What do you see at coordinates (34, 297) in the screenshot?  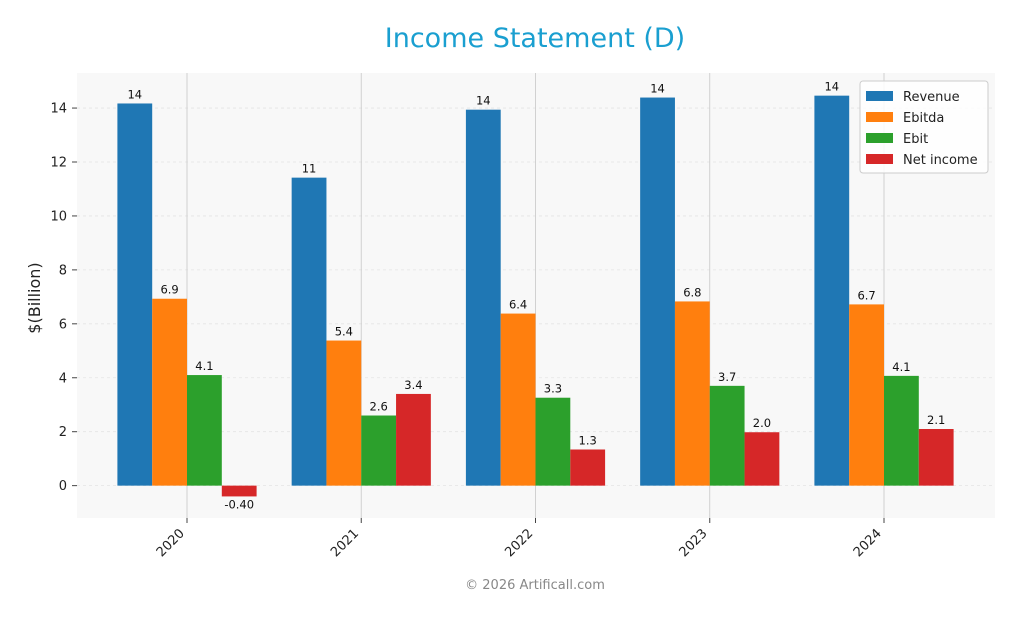 I see `y-axis-label: $(Billion)` at bounding box center [34, 297].